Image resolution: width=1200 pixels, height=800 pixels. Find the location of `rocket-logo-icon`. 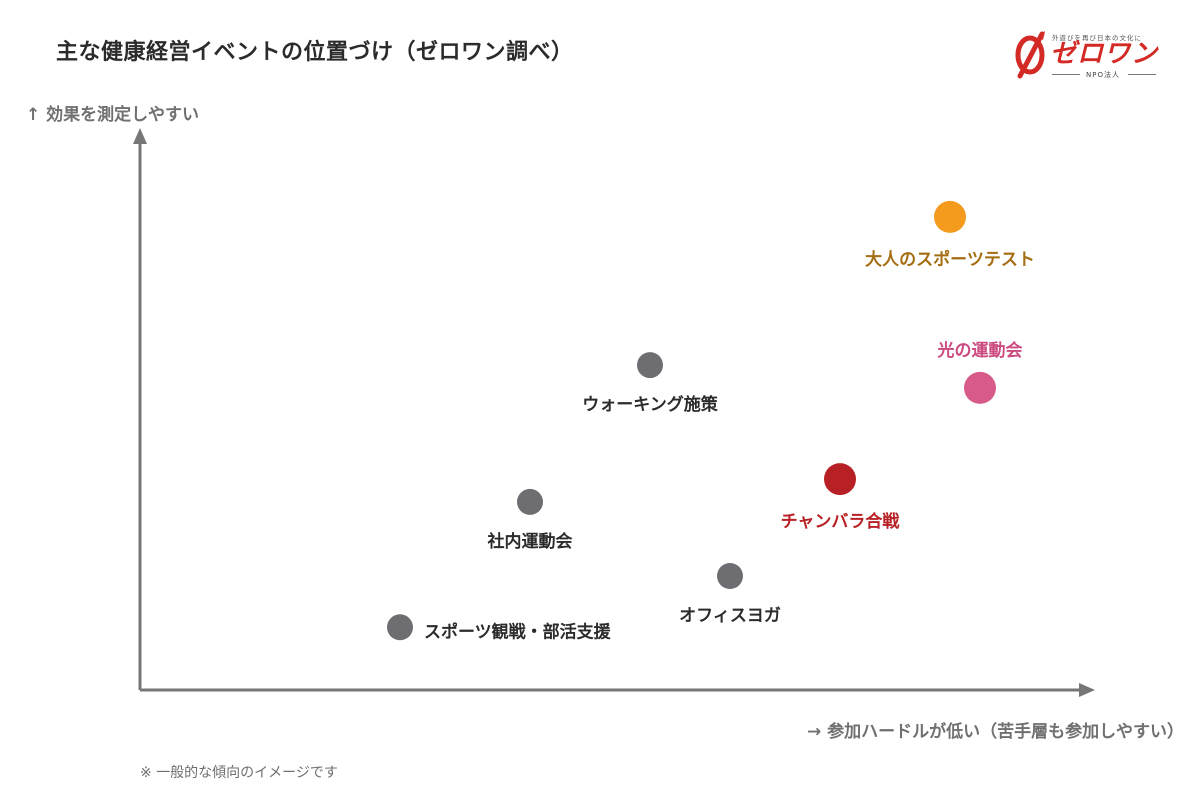

rocket-logo-icon is located at coordinates (1030, 55).